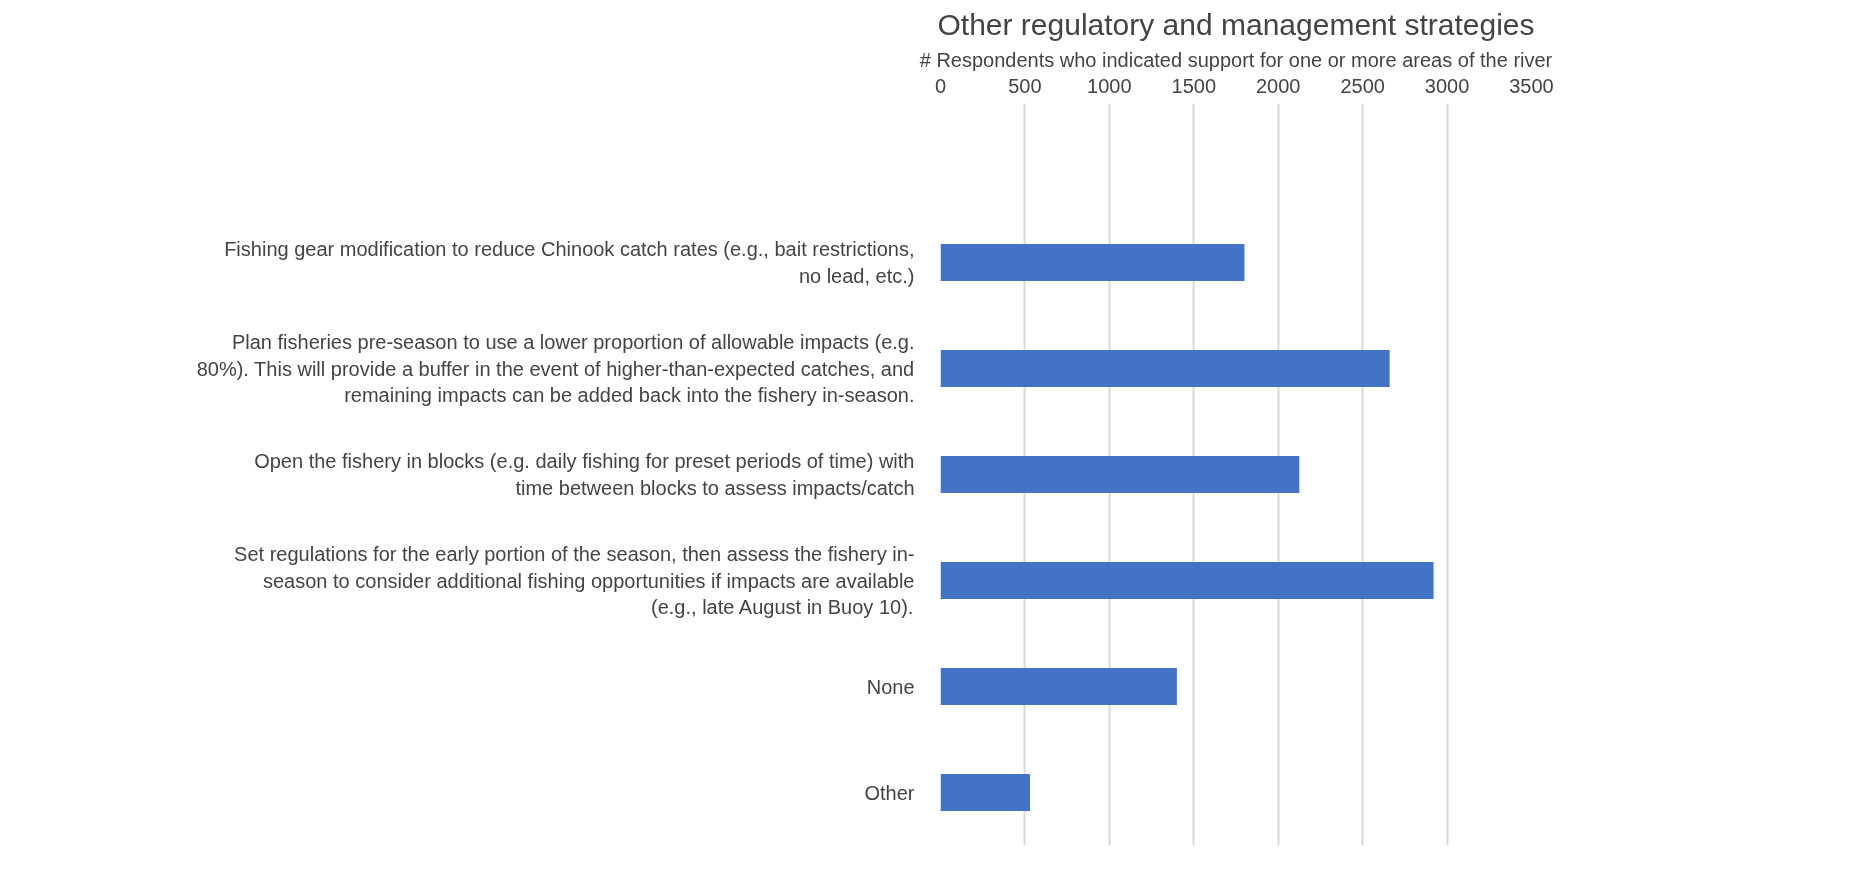 The image size is (1851, 875). What do you see at coordinates (1278, 85) in the screenshot?
I see `x-tick-label: 2000` at bounding box center [1278, 85].